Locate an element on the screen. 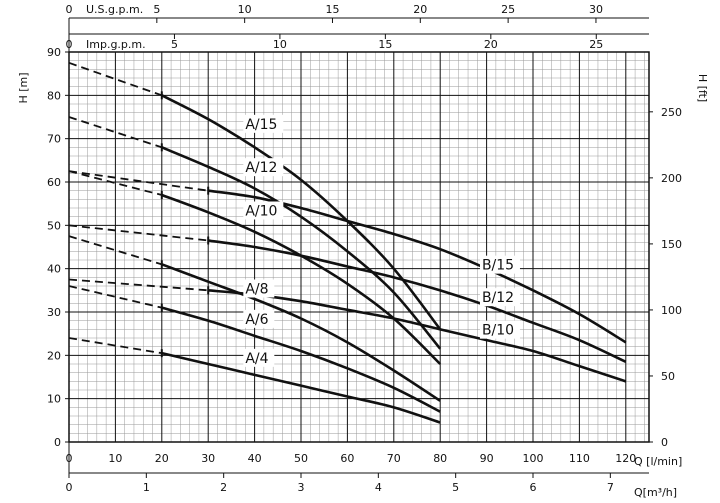  curve-a-12-dashed is located at coordinates (115, 132).